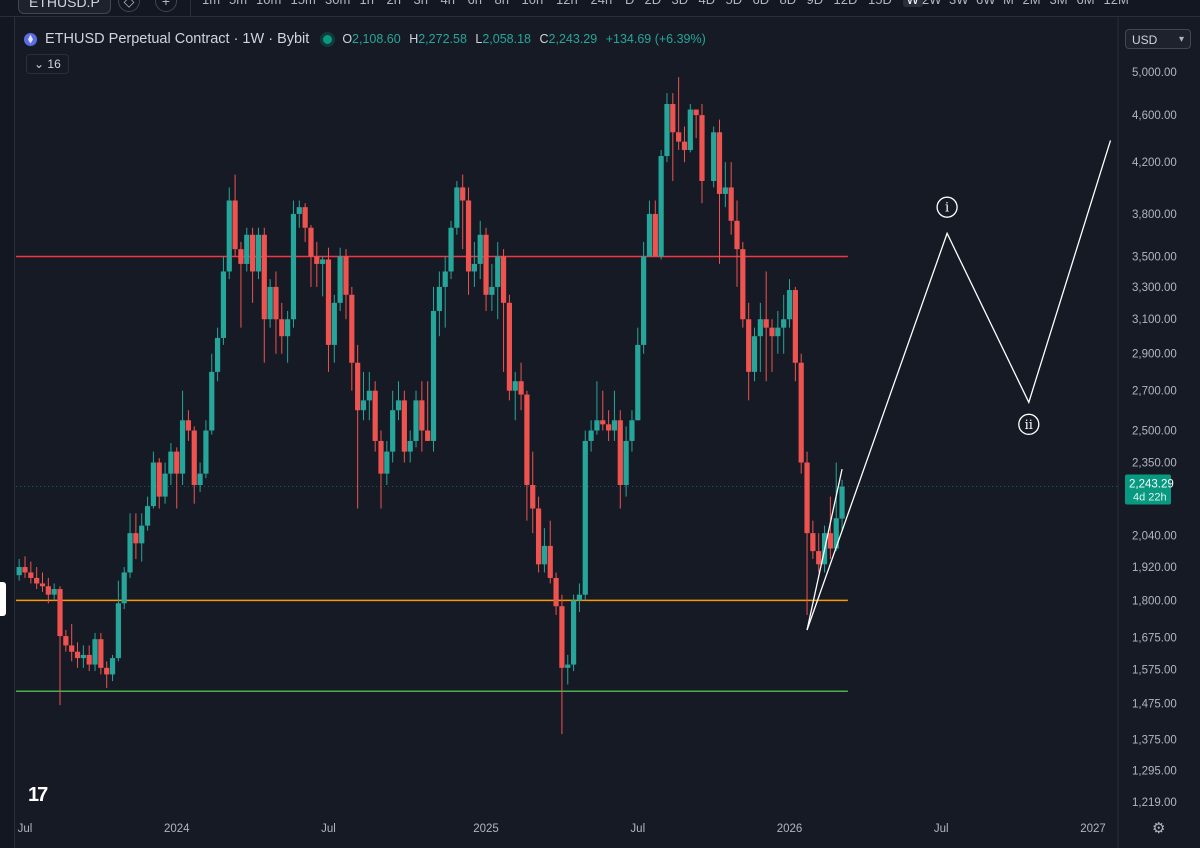 Image resolution: width=1200 pixels, height=848 pixels. Describe the element at coordinates (238, 3) in the screenshot. I see `timeframe-5m: 5m` at that location.